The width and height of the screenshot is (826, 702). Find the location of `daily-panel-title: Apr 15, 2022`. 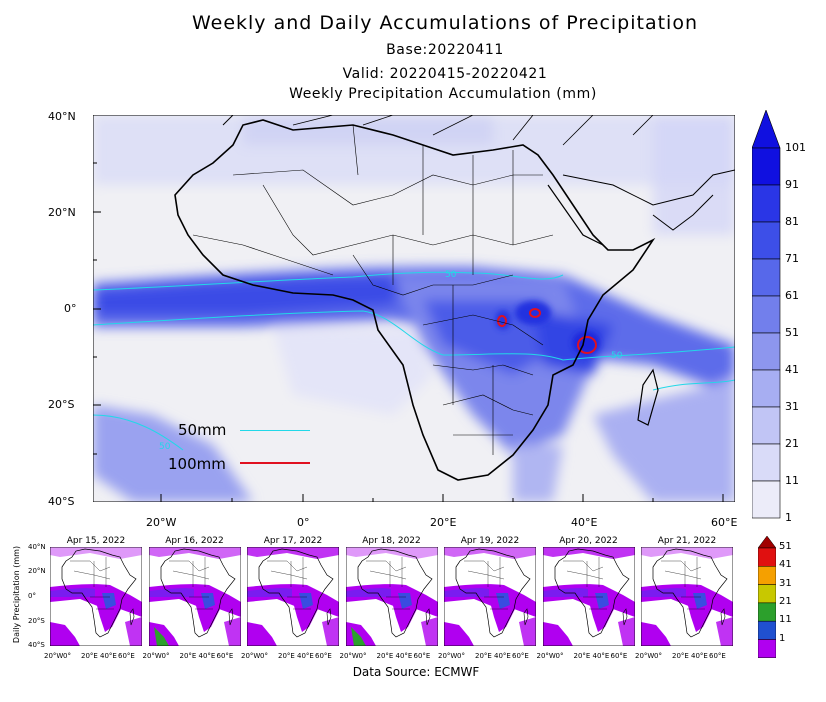

daily-panel-title: Apr 15, 2022 is located at coordinates (96, 541).